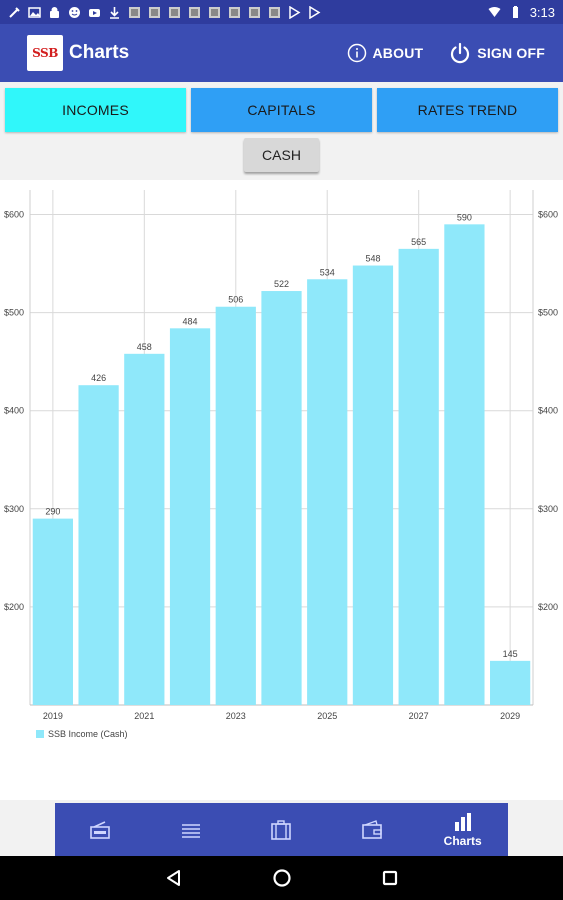  I want to click on data-label-2024: 522, so click(281, 284).